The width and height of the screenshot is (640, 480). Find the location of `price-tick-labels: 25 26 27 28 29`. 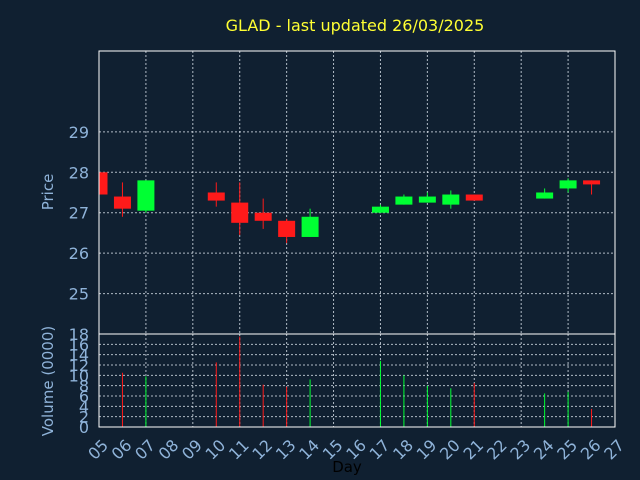

price-tick-labels: 25 26 27 28 29 is located at coordinates (79, 213).